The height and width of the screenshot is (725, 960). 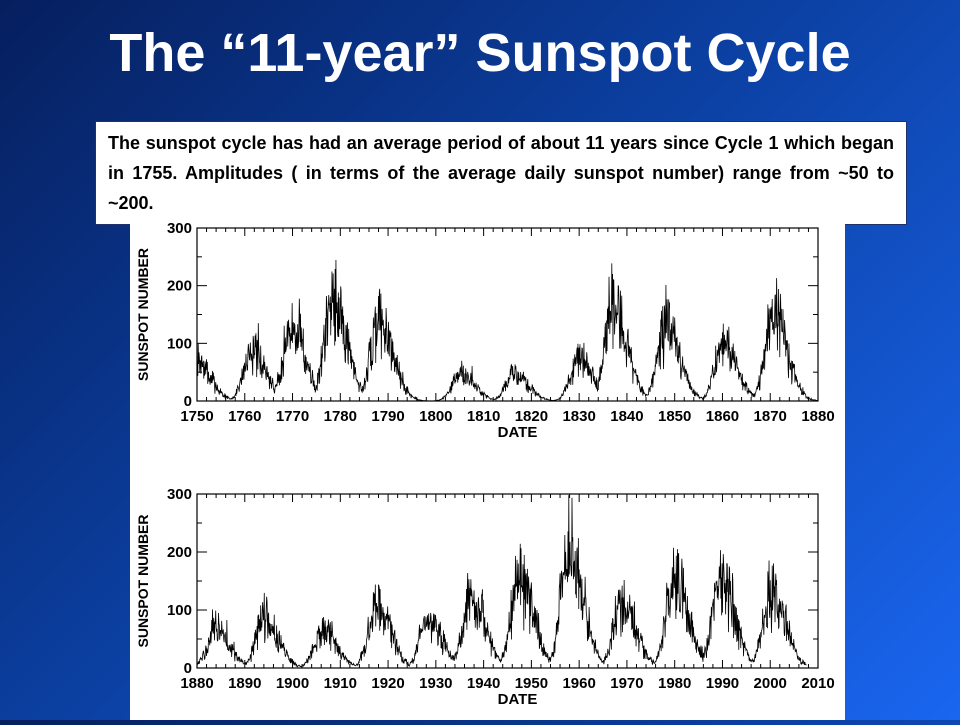 I want to click on x-tick-label: 2010, so click(x=817, y=683).